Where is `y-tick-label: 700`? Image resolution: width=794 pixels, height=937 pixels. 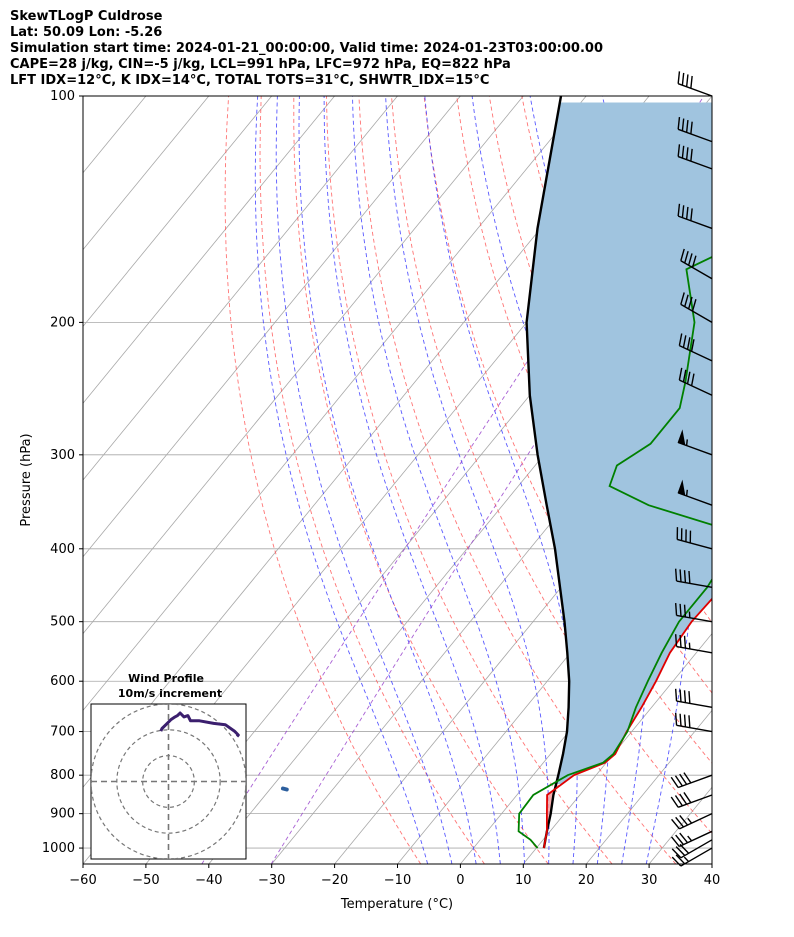 y-tick-label: 700 is located at coordinates (62, 732).